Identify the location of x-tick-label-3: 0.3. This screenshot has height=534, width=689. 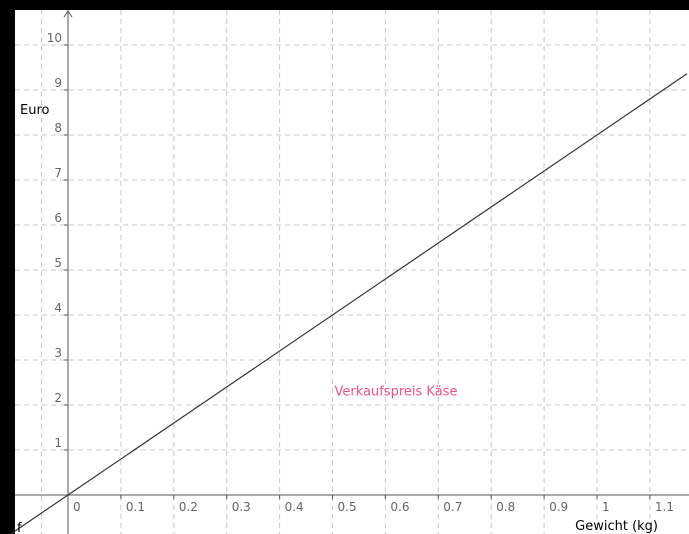
(241, 507).